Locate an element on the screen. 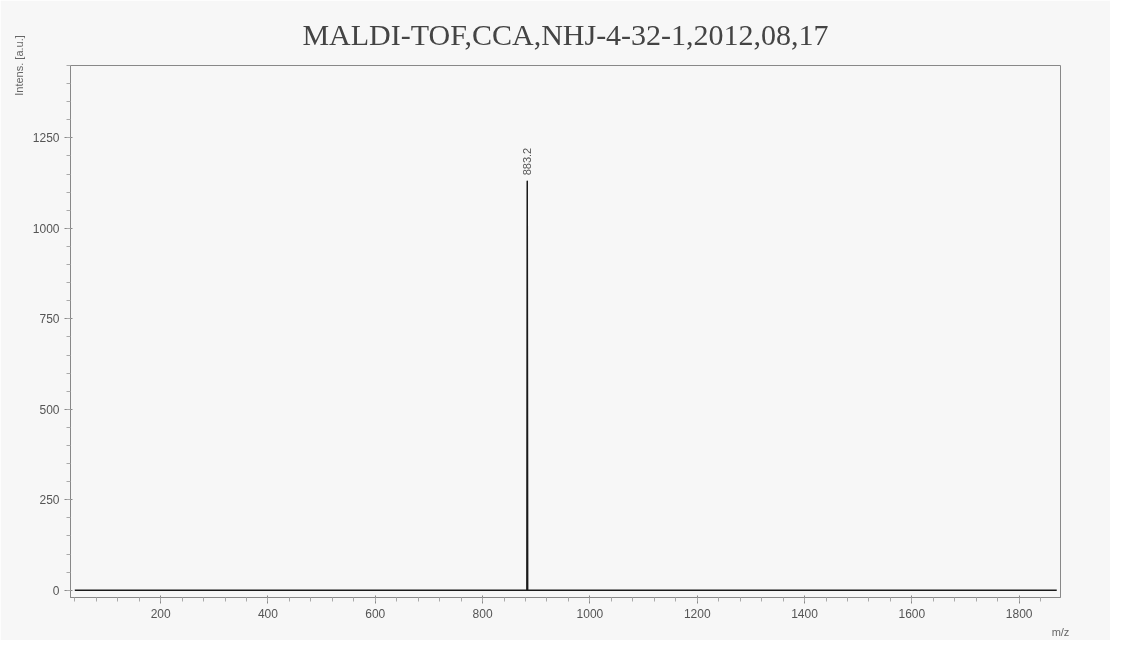  x-axis-title: m/z is located at coordinates (1060, 631).